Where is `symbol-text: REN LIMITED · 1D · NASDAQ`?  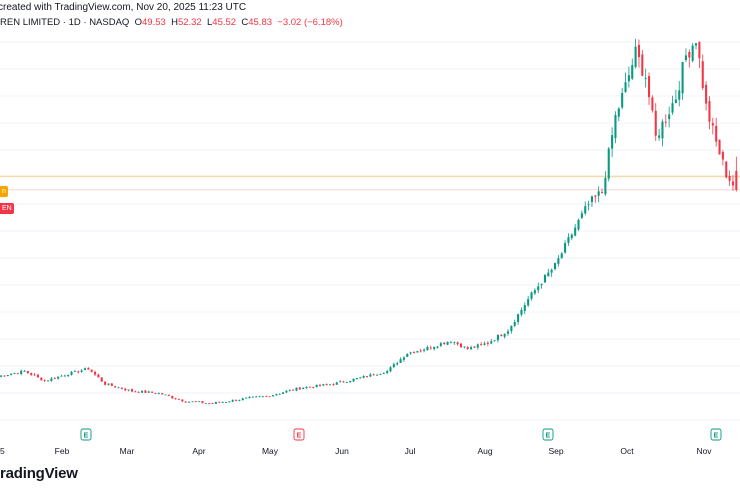 symbol-text: REN LIMITED · 1D · NASDAQ is located at coordinates (65, 22).